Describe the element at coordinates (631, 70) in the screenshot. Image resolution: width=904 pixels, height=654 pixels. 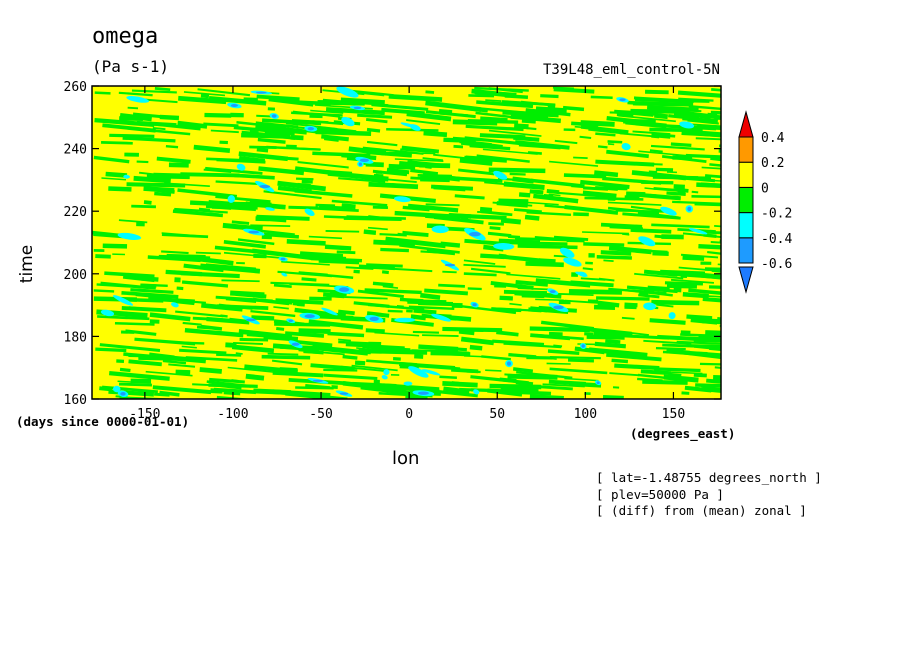
I see `run-name: T39L48_eml_control-5N` at that location.